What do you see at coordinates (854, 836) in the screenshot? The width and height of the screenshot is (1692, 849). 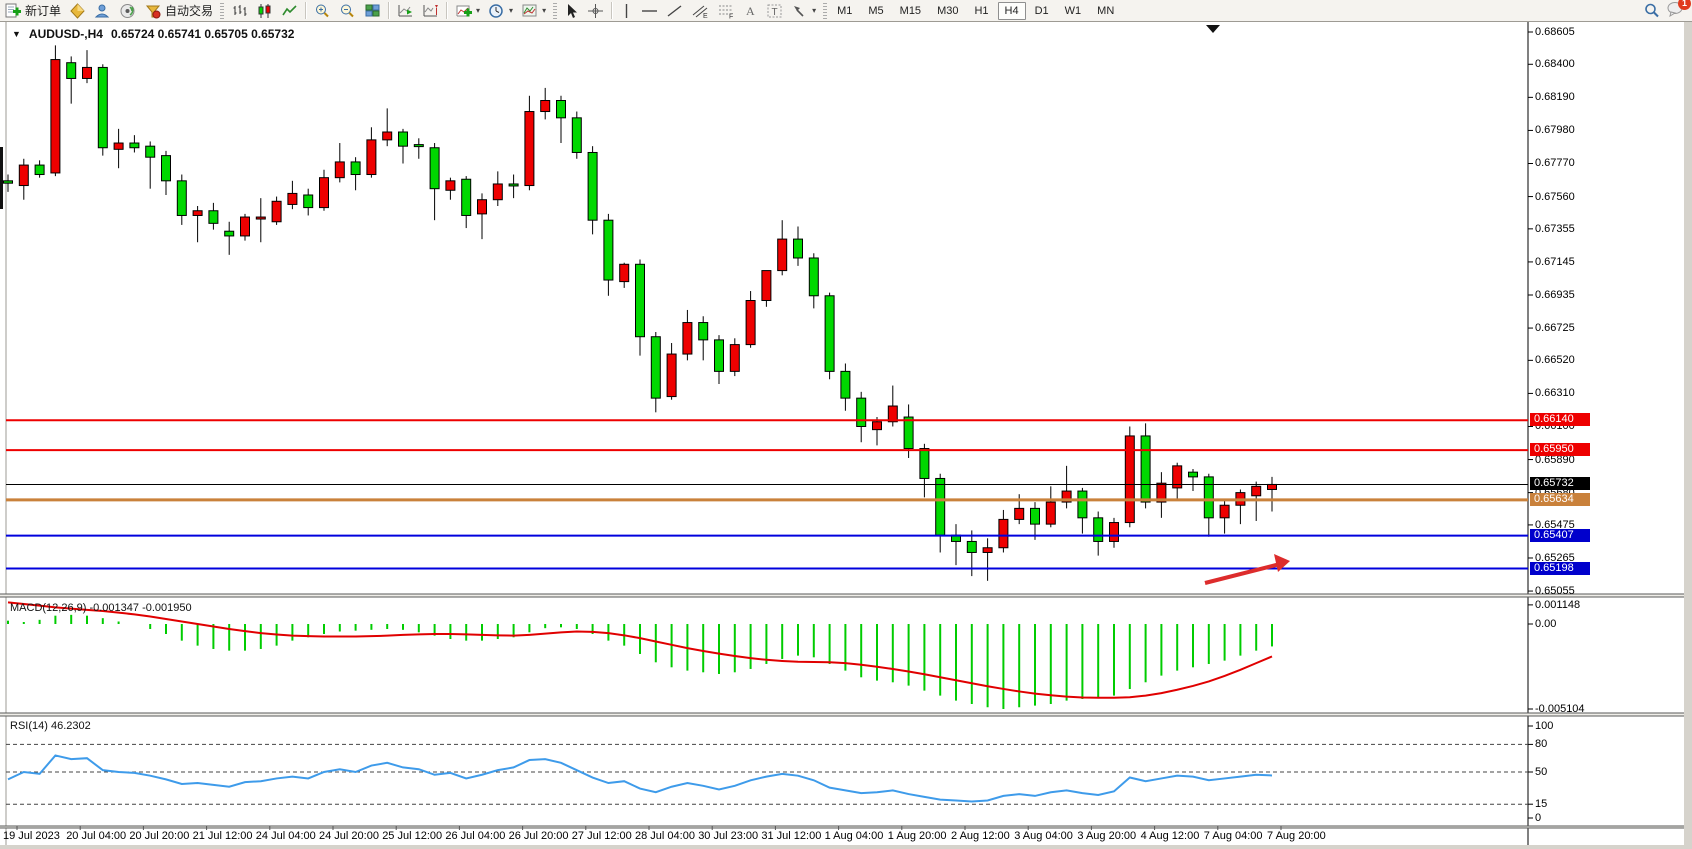 I see `time-tick: 1 Aug 04:00` at bounding box center [854, 836].